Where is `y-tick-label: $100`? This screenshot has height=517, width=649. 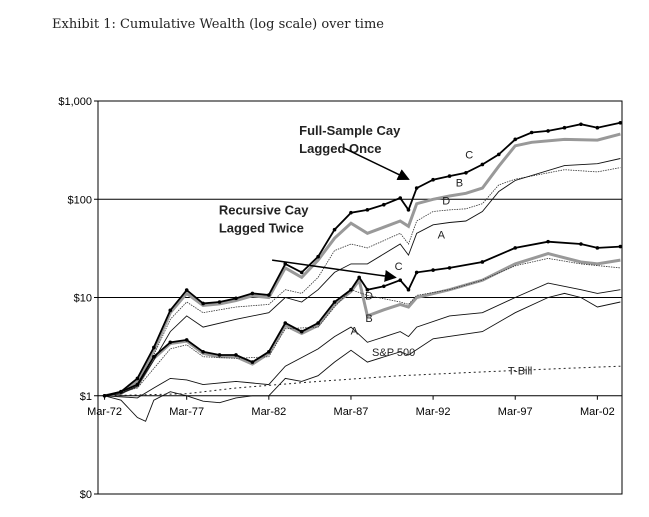 y-tick-label: $100 is located at coordinates (80, 200).